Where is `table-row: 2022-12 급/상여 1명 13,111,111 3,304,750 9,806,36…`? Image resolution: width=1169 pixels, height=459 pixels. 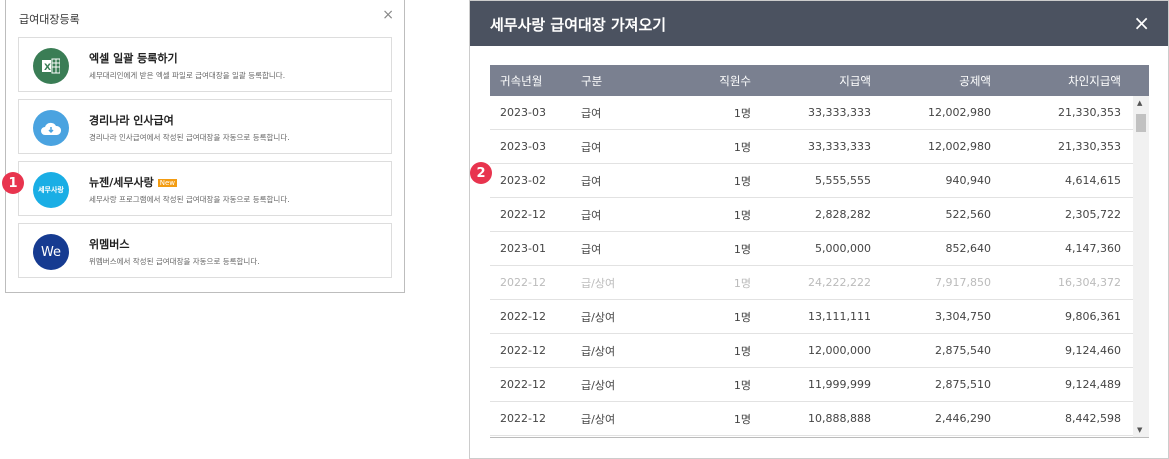 table-row: 2022-12 급/상여 1명 13,111,111 3,304,750 9,806,36… is located at coordinates (819, 317).